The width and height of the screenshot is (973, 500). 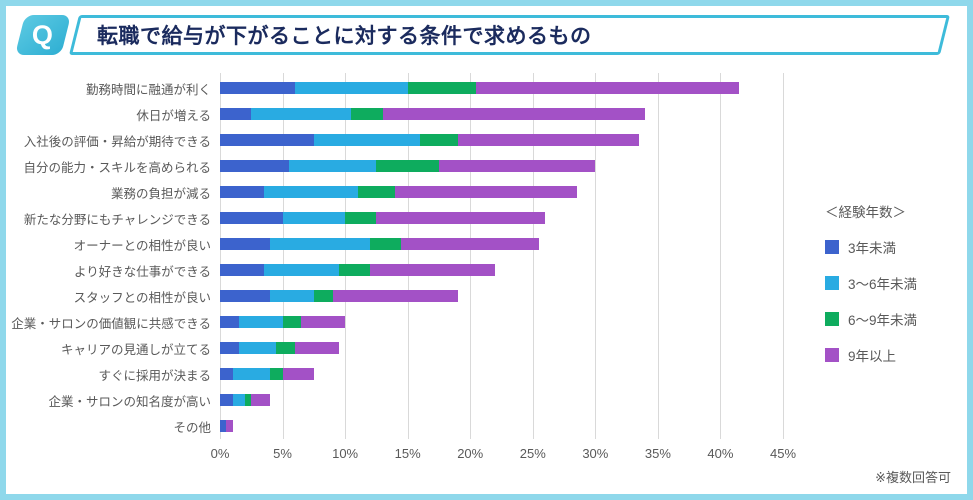 What do you see at coordinates (783, 453) in the screenshot?
I see `x-tick-label: 45%` at bounding box center [783, 453].